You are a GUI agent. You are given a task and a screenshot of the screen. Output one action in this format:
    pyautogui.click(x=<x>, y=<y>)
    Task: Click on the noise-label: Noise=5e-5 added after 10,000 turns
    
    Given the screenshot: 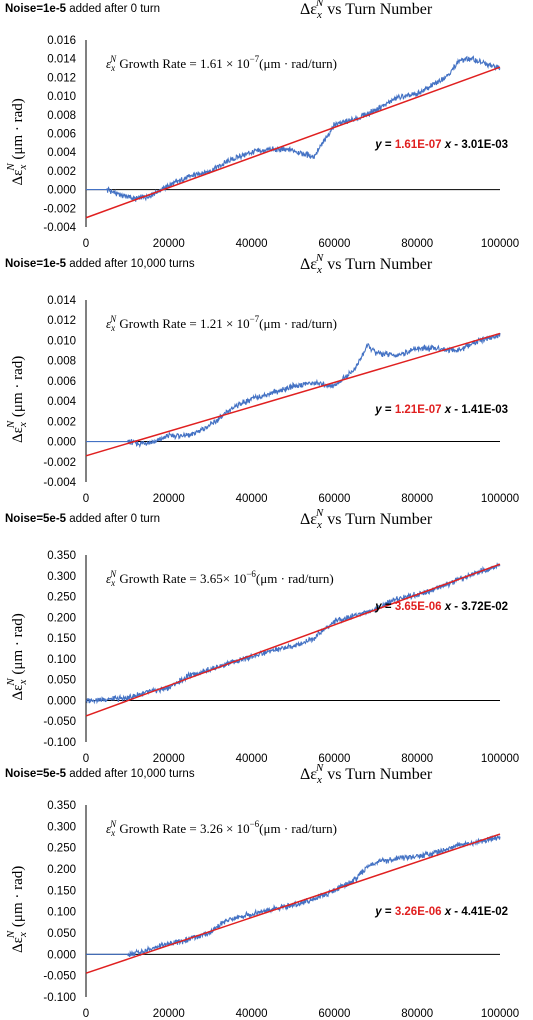 What is the action you would take?
    pyautogui.click(x=100, y=774)
    